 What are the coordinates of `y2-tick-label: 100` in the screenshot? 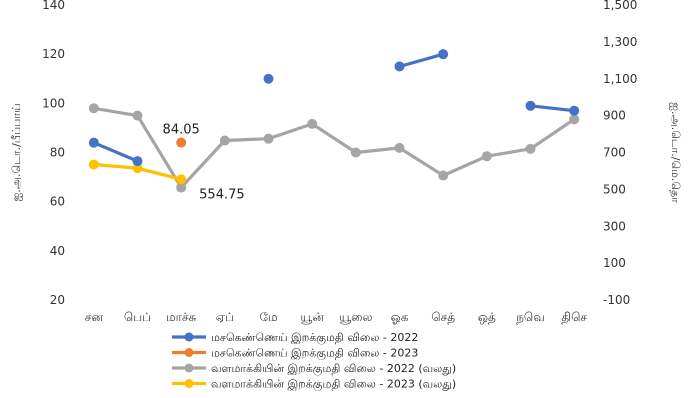 It's located at (614, 263).